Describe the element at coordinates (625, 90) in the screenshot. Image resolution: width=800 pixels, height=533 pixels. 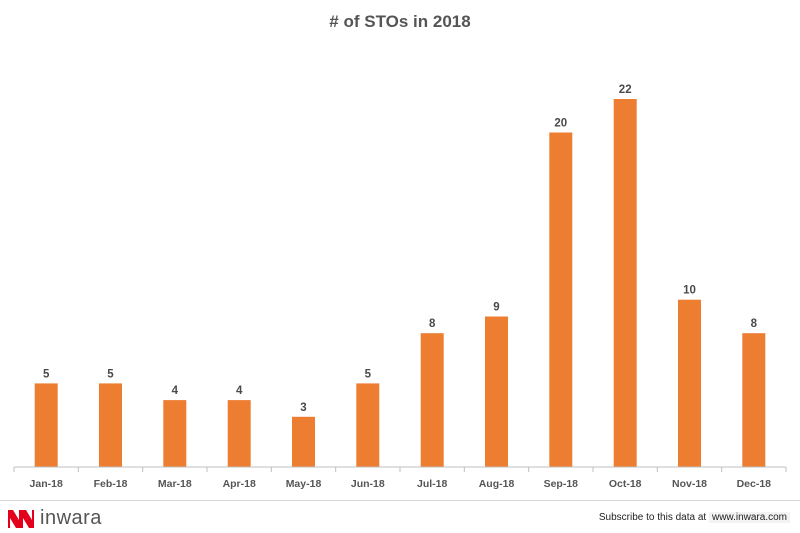
I see `data-label: 22` at that location.